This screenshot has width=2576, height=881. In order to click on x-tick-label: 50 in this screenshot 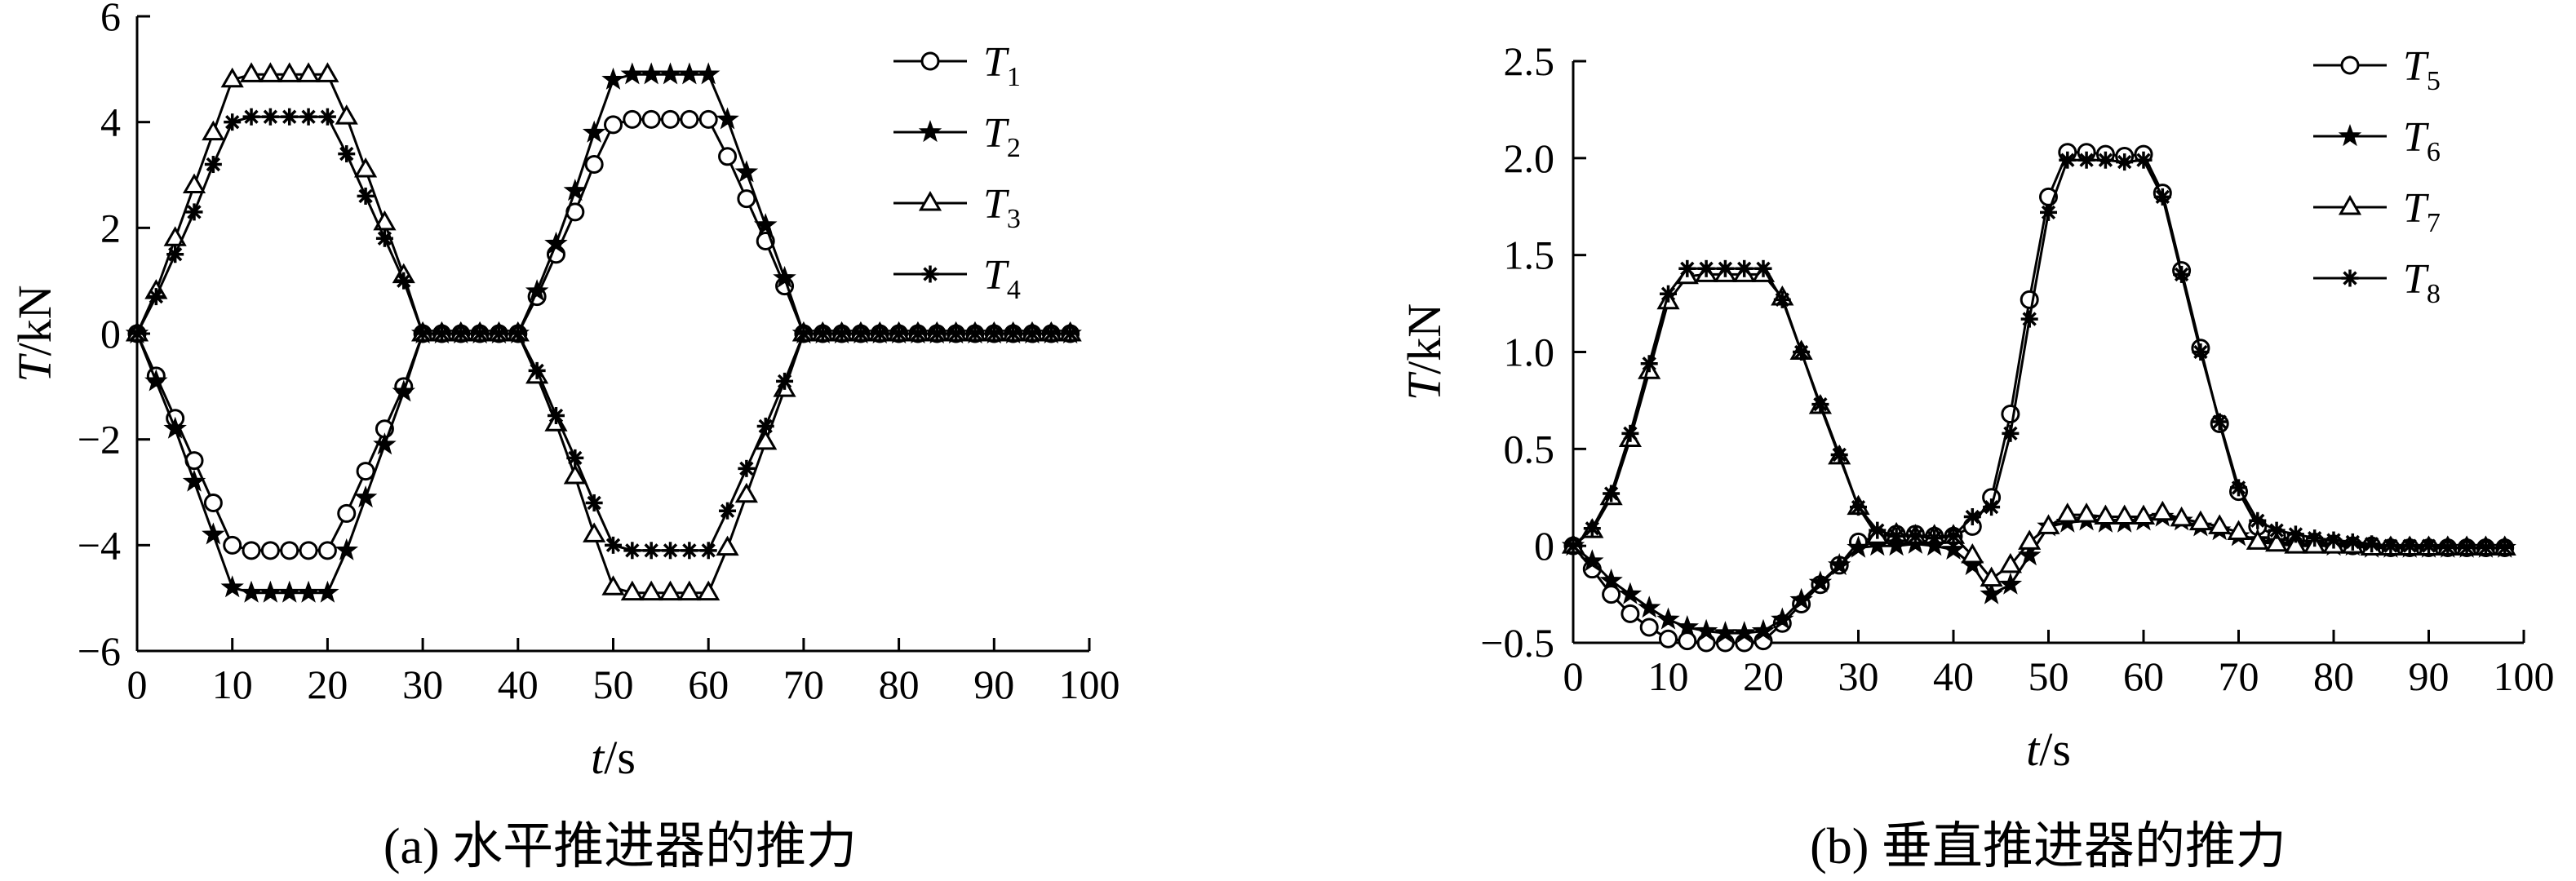, I will do `click(613, 684)`.